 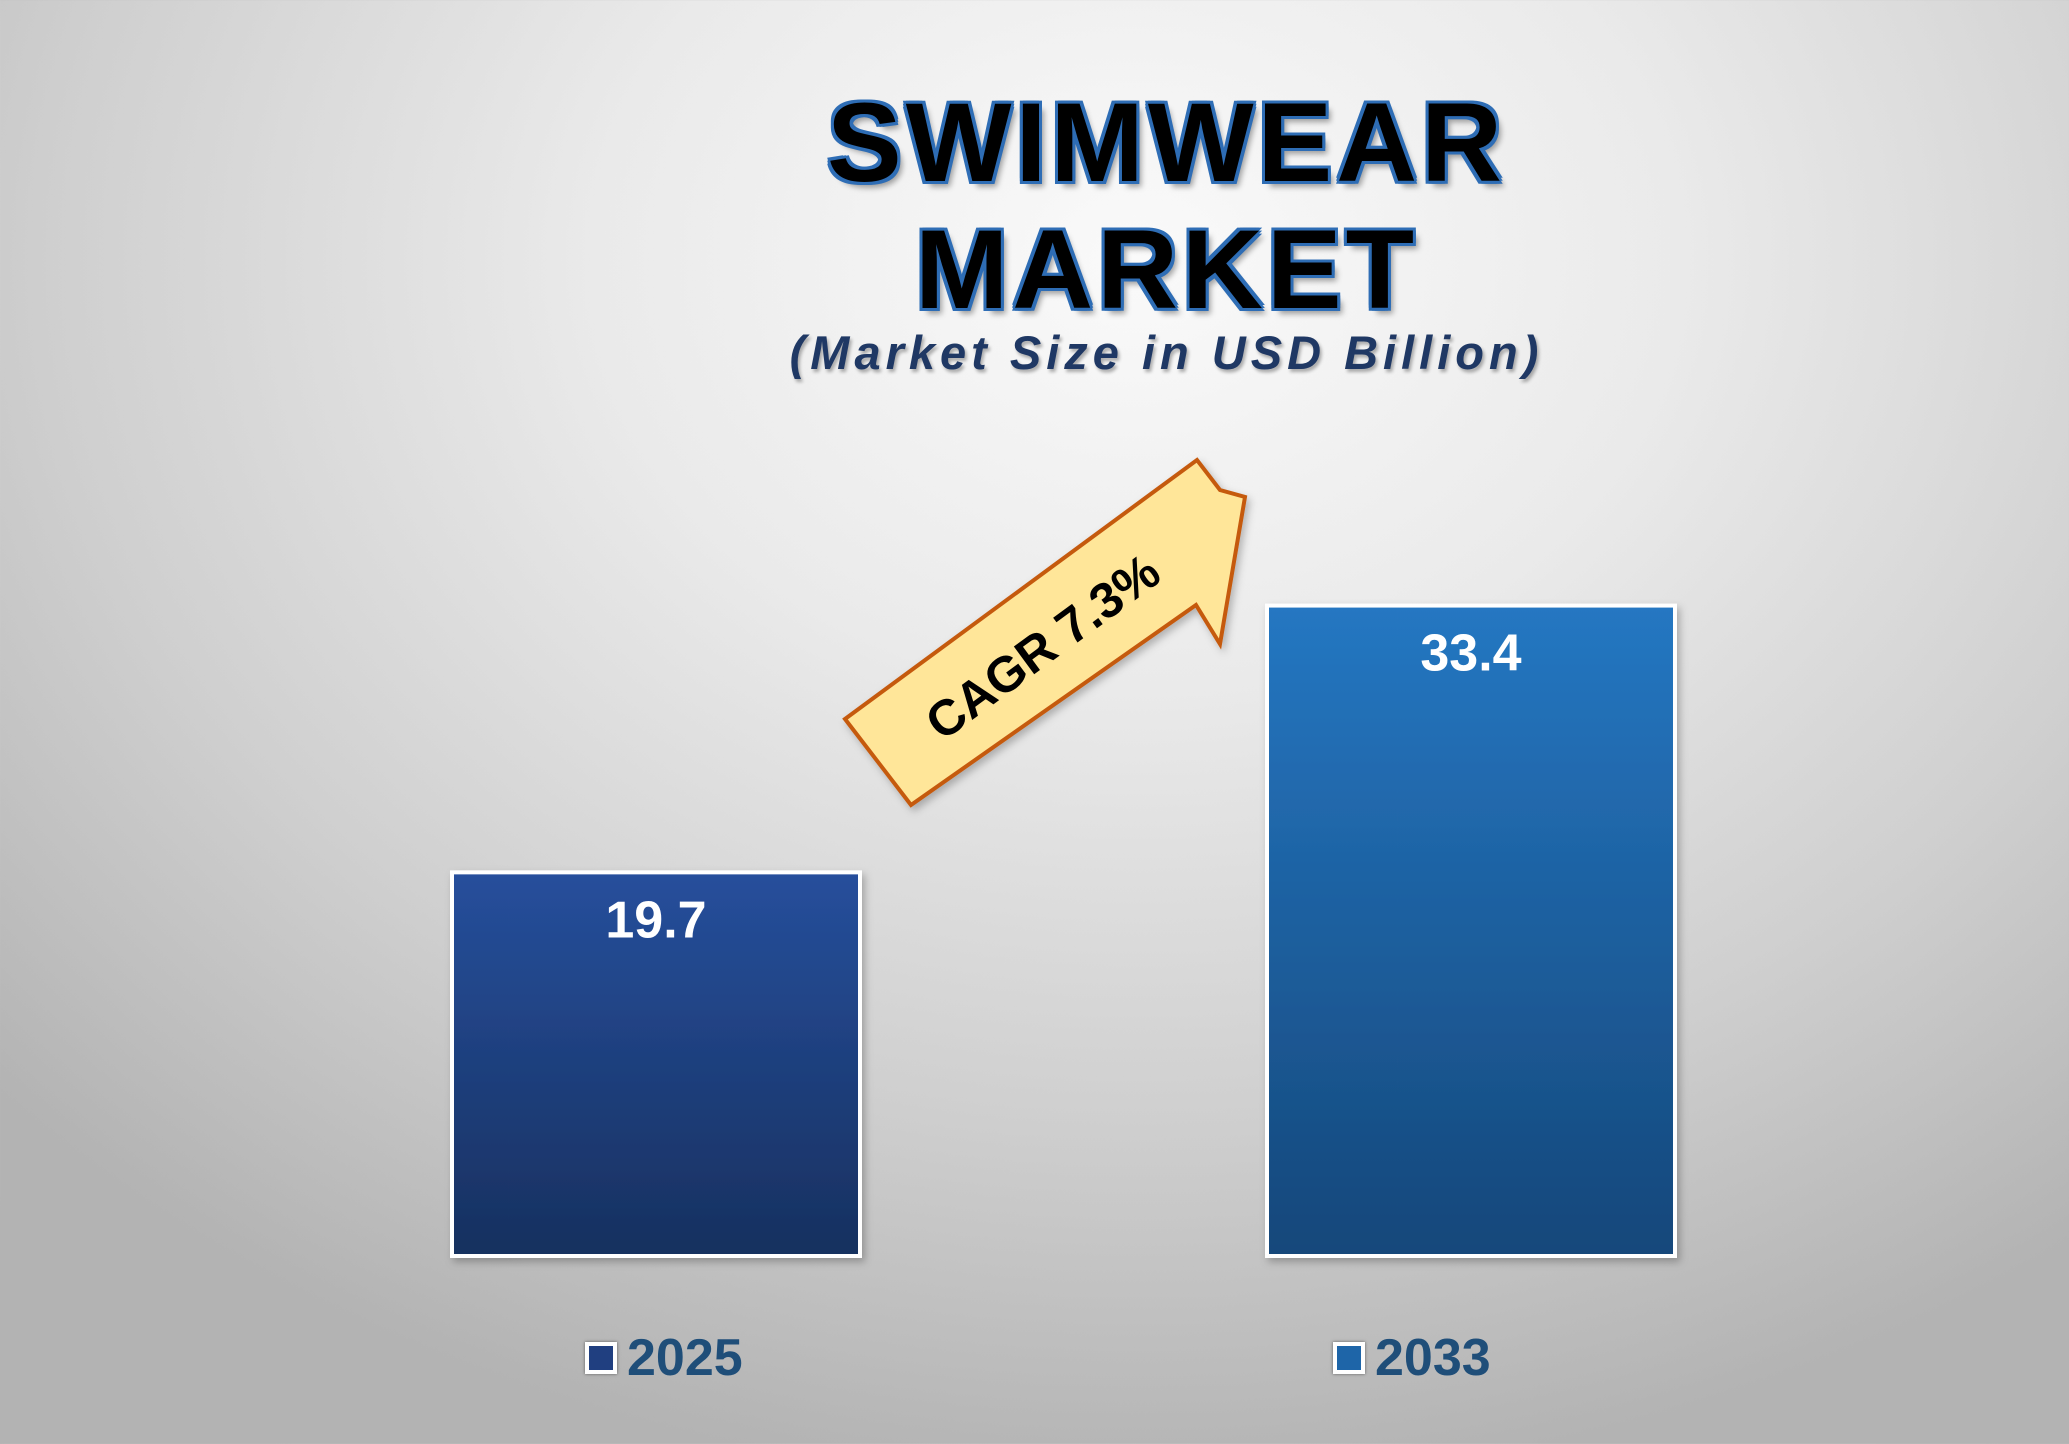 I want to click on chart-title-line-1: SWIMWEAR, so click(x=1166, y=142).